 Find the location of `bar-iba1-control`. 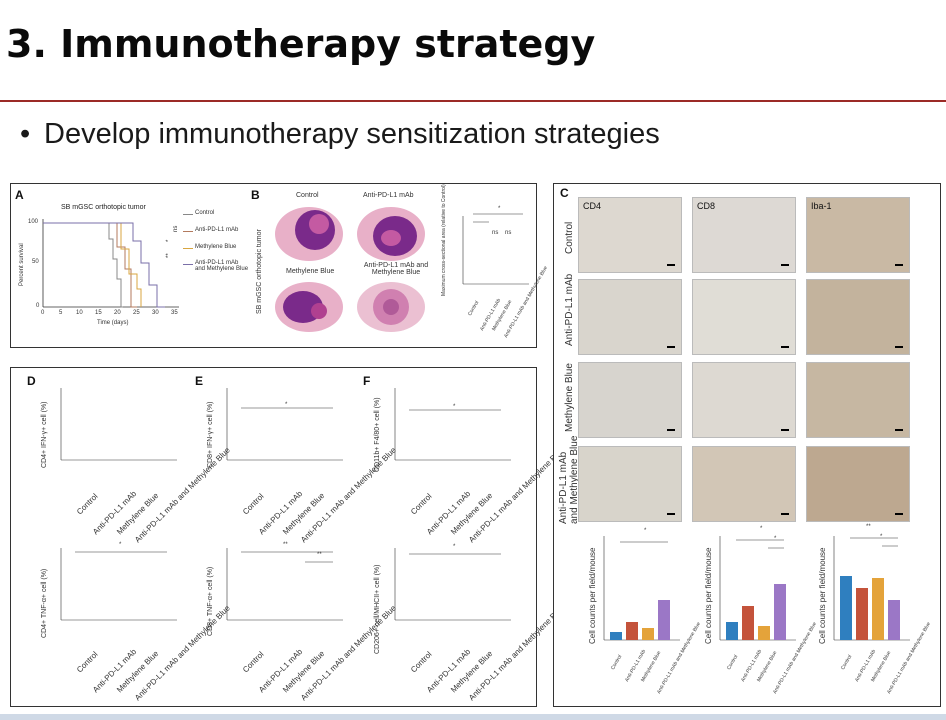

bar-iba1-control is located at coordinates (846, 608).